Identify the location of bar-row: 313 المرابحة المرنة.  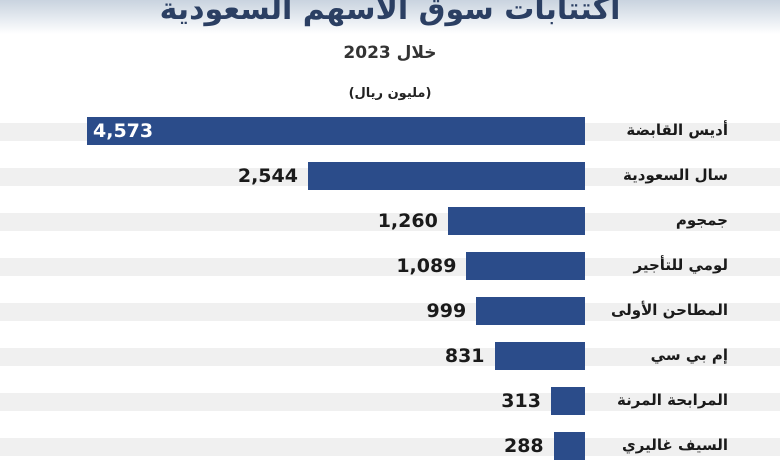
(390, 401).